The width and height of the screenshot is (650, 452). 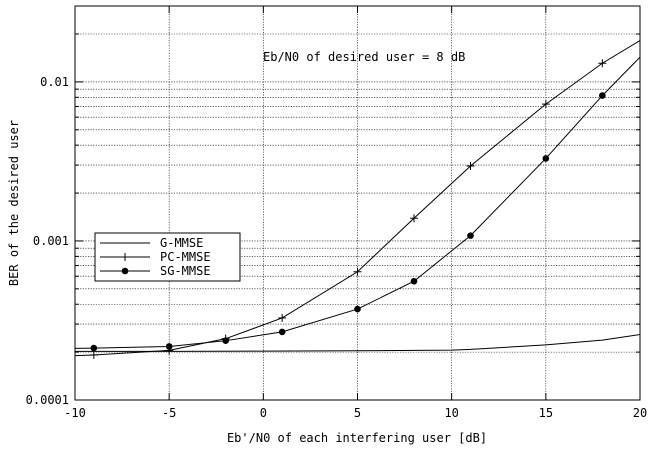 I want to click on legend-label-pc-mmse: PC-MMSE, so click(x=185, y=257).